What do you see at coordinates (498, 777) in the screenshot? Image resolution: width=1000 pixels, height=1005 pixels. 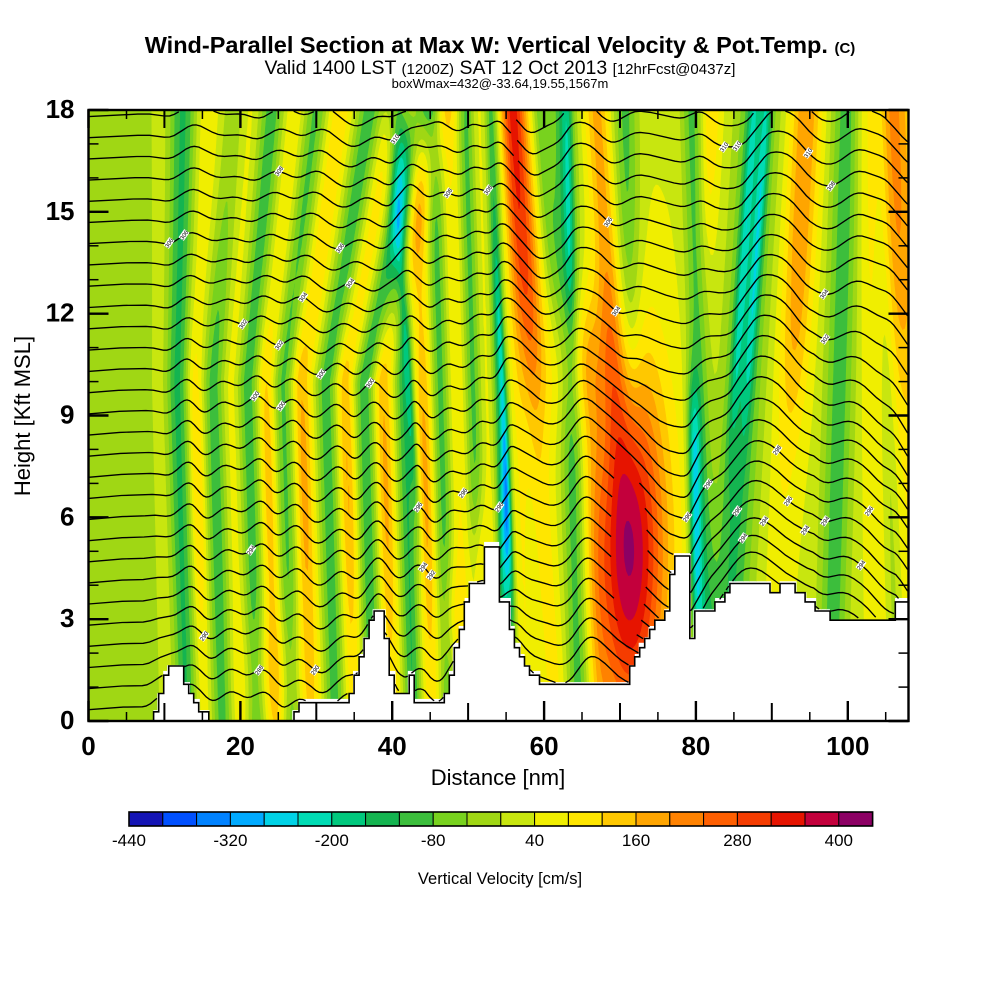 I see `svg-text: Distance [nm]` at bounding box center [498, 777].